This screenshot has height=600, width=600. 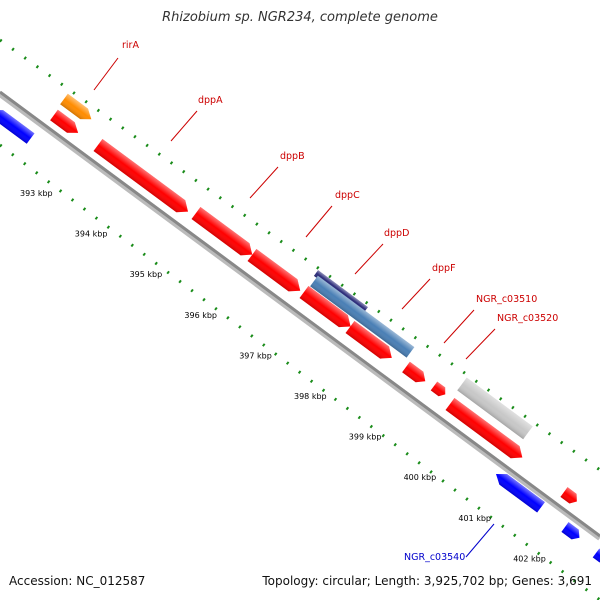 What do you see at coordinates (529, 558) in the screenshot?
I see `tick-label: 402 kbp` at bounding box center [529, 558].